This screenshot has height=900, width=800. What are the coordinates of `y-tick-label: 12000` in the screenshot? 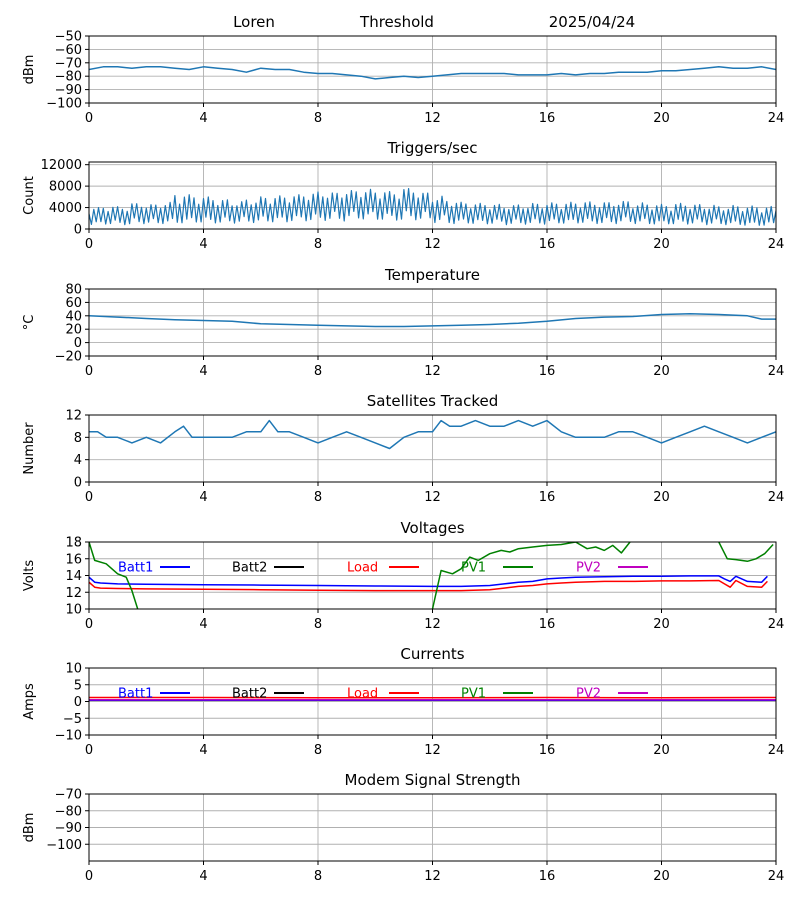 It's located at (61, 165).